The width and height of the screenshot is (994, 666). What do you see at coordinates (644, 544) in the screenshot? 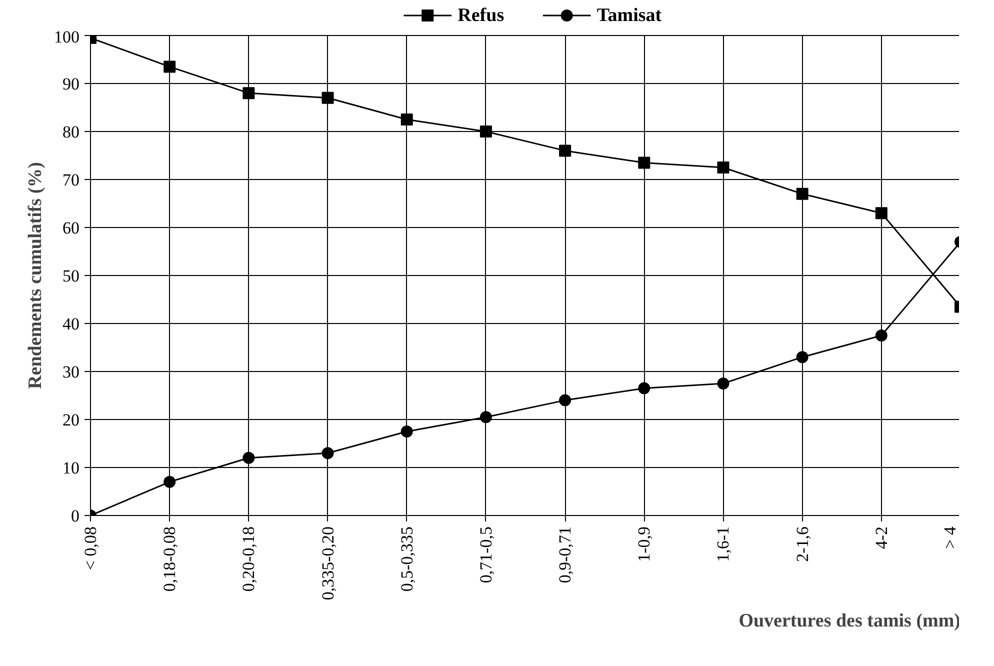
I see `x-tick-label: 1-0,9` at bounding box center [644, 544].